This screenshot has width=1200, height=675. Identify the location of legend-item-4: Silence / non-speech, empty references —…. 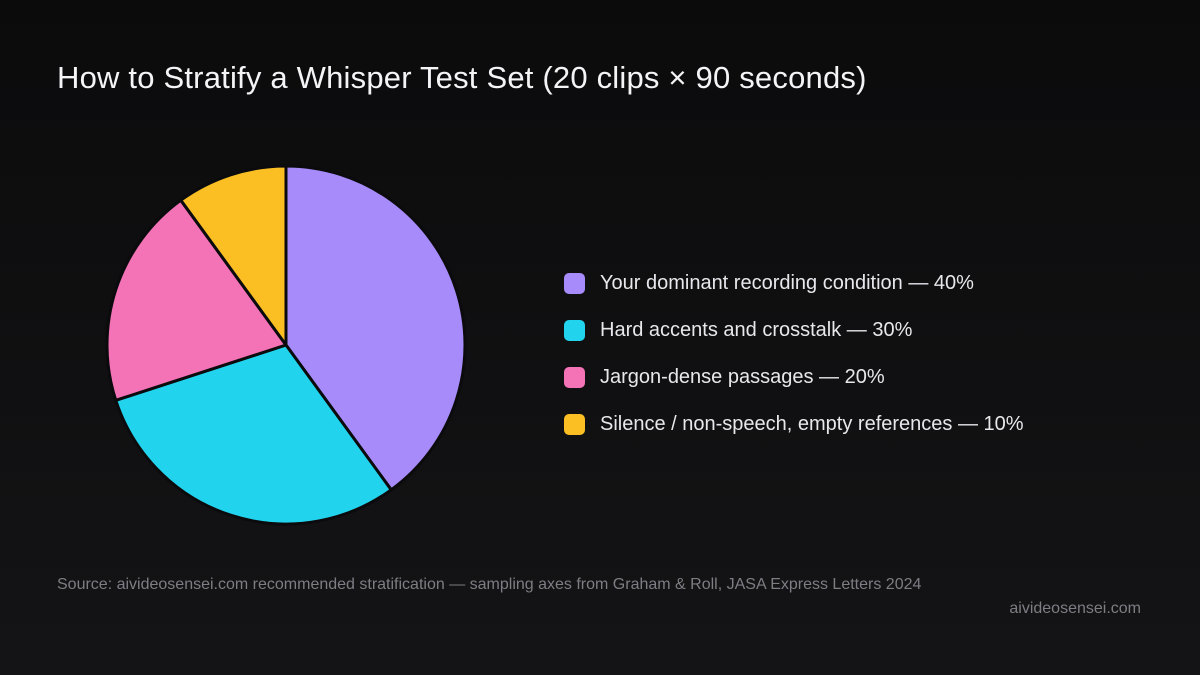
(874, 424).